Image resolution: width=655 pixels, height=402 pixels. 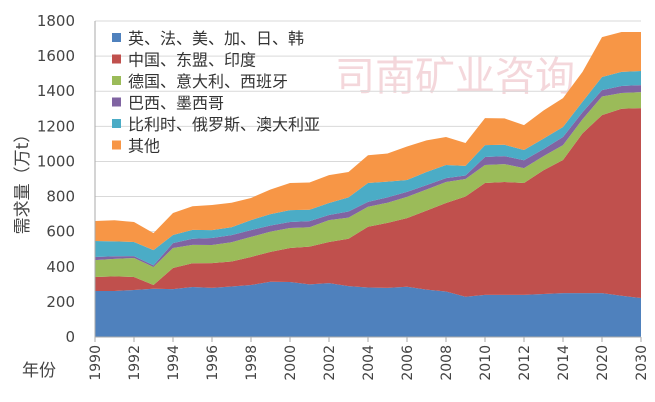 What do you see at coordinates (369, 363) in the screenshot?
I see `x-tick-label: 2004` at bounding box center [369, 363].